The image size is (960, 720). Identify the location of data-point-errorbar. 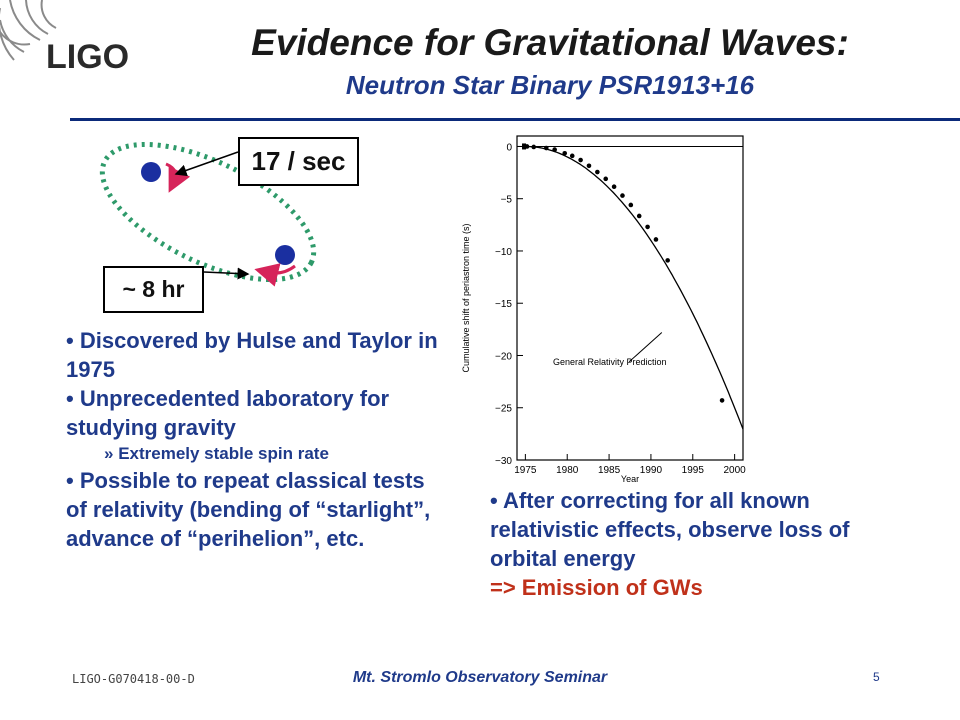
(524, 146).